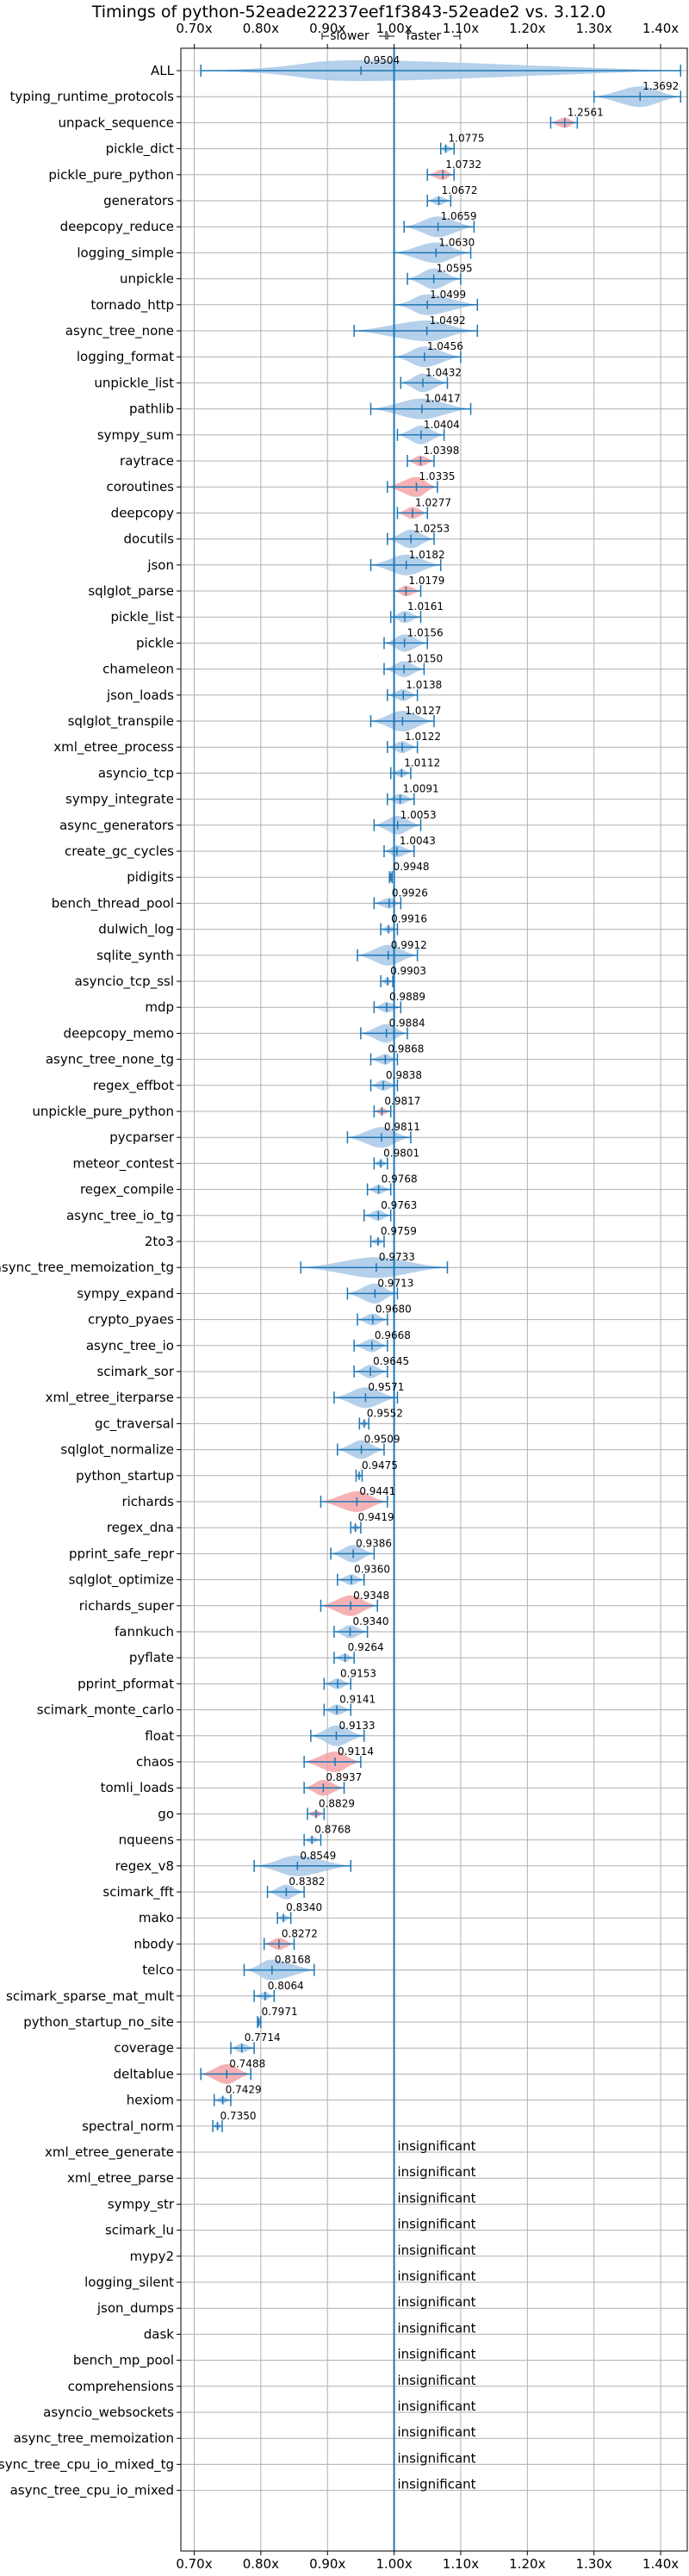 Image resolution: width=689 pixels, height=2576 pixels. I want to click on row-label: async_tree_none_tg, so click(110, 1060).